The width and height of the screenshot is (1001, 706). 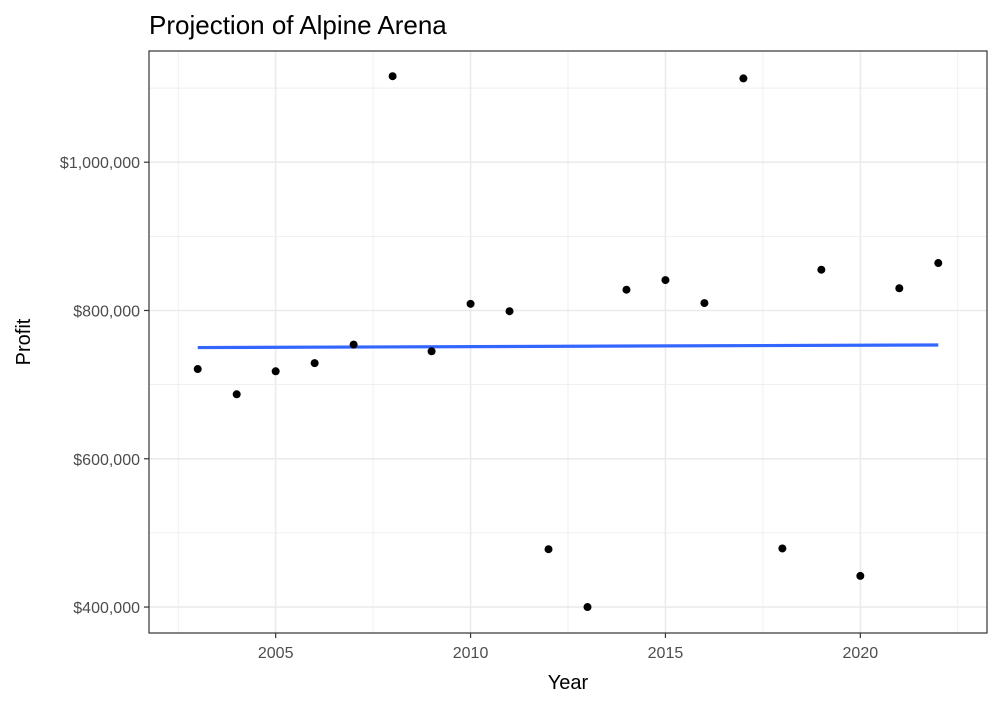 I want to click on x-axis-title: Year, so click(x=568, y=683).